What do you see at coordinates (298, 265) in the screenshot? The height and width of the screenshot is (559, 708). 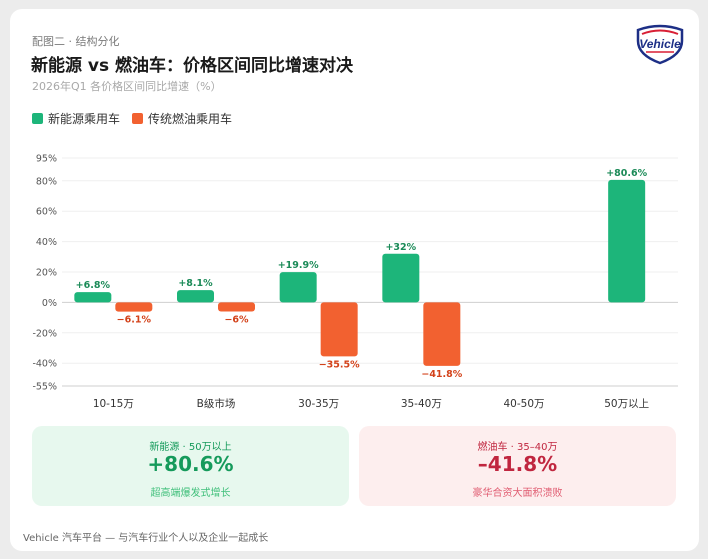 I see `data-label: +19.9%` at bounding box center [298, 265].